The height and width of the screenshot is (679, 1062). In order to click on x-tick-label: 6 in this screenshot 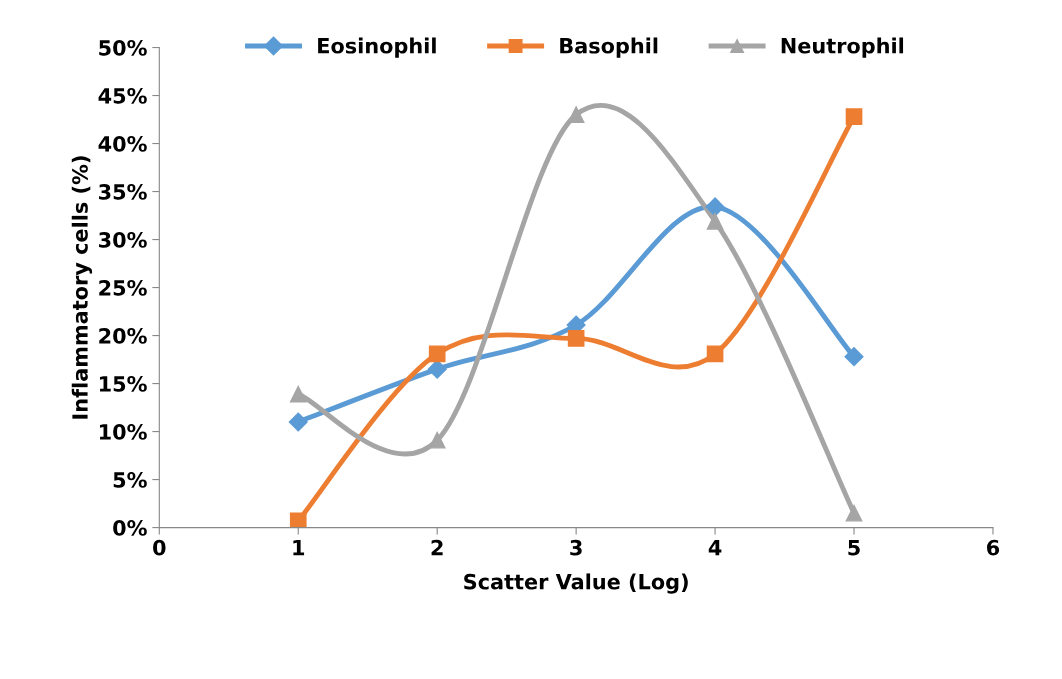, I will do `click(993, 547)`.